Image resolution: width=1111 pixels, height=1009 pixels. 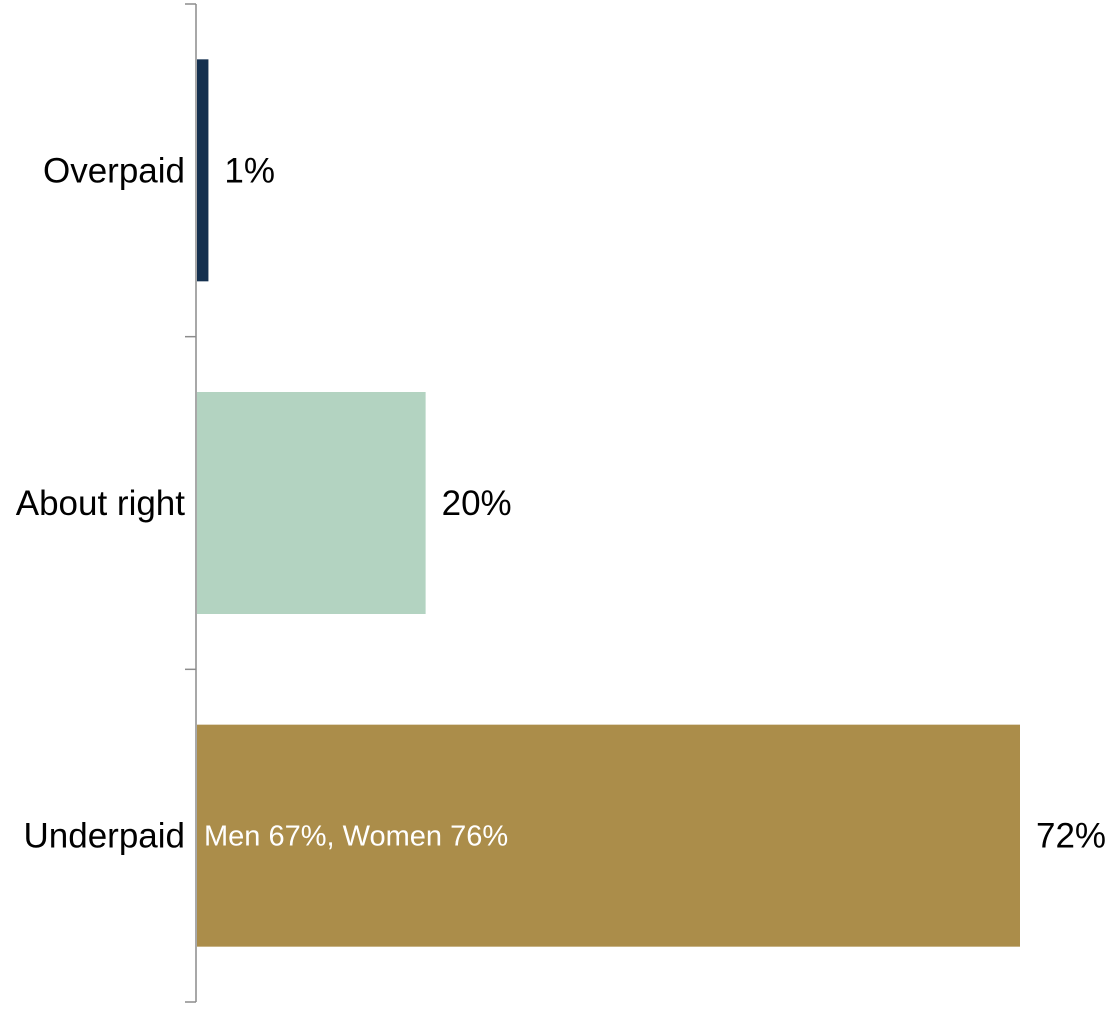 I want to click on bar-about-right, so click(x=311, y=503).